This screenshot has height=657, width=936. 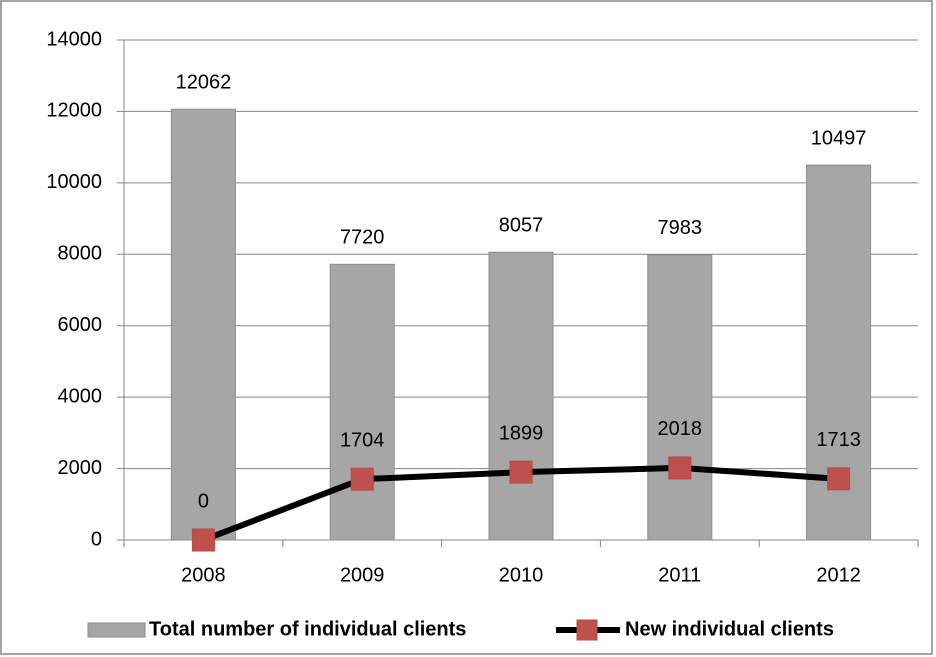 I want to click on x-tick-label: 2011, so click(x=679, y=575).